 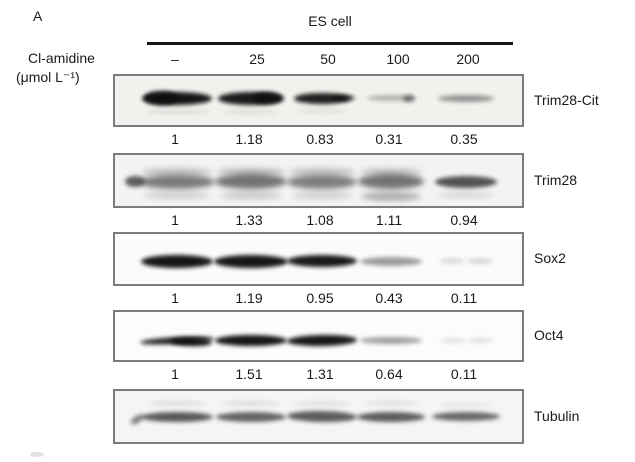 What do you see at coordinates (556, 179) in the screenshot?
I see `protein-label: Trim28` at bounding box center [556, 179].